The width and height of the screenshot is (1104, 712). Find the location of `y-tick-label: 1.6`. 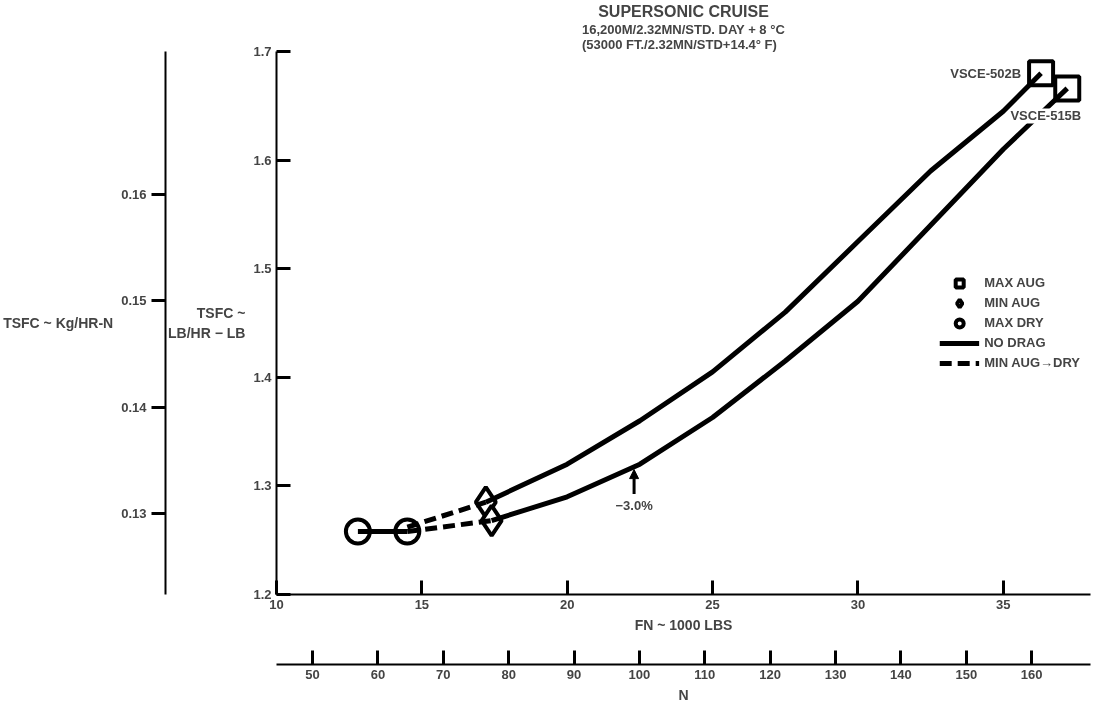

y-tick-label: 1.6 is located at coordinates (262, 160).